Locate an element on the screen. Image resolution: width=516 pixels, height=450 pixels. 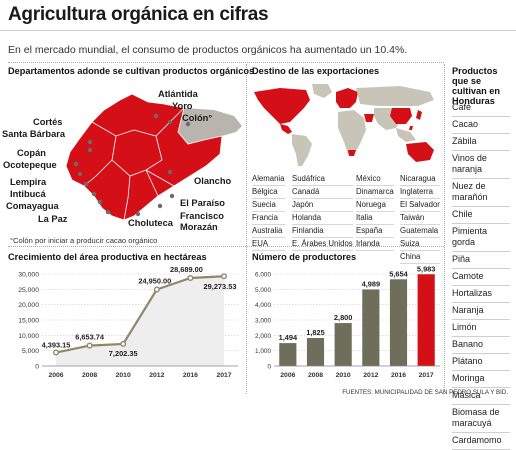
europe-destination is located at coordinates (347, 98).